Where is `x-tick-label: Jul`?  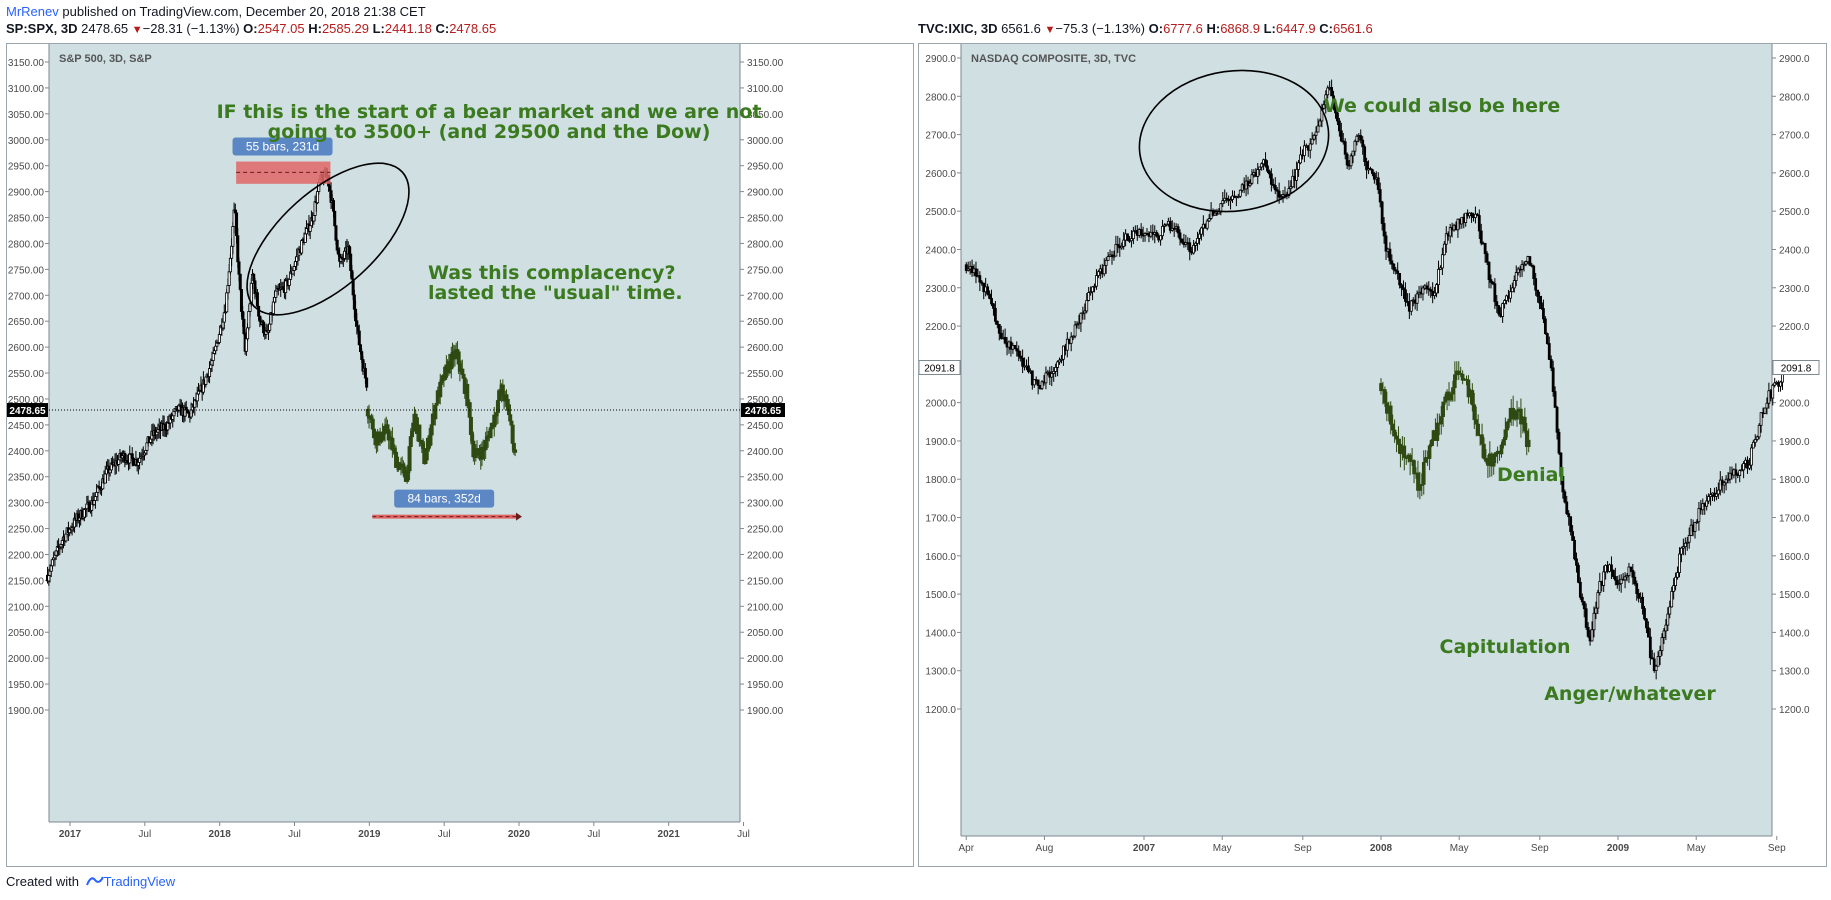 x-tick-label: Jul is located at coordinates (593, 834).